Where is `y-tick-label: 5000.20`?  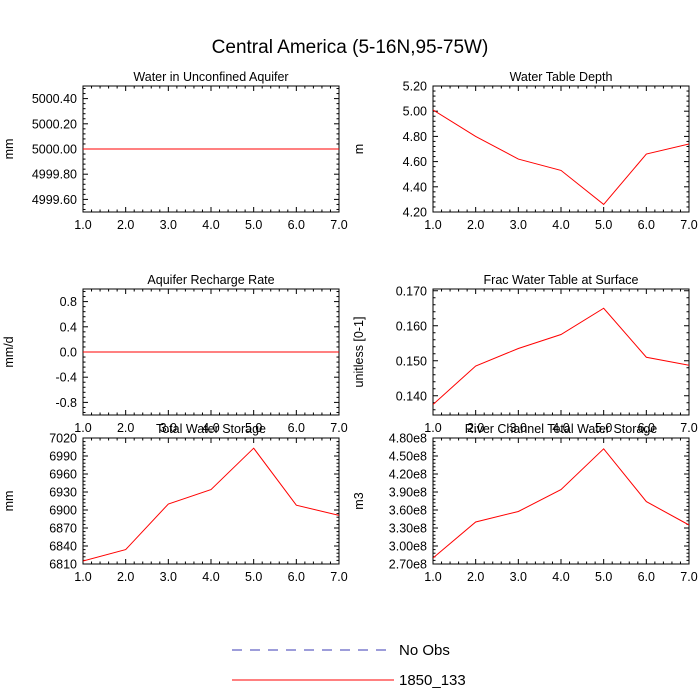 y-tick-label: 5000.20 is located at coordinates (54, 124).